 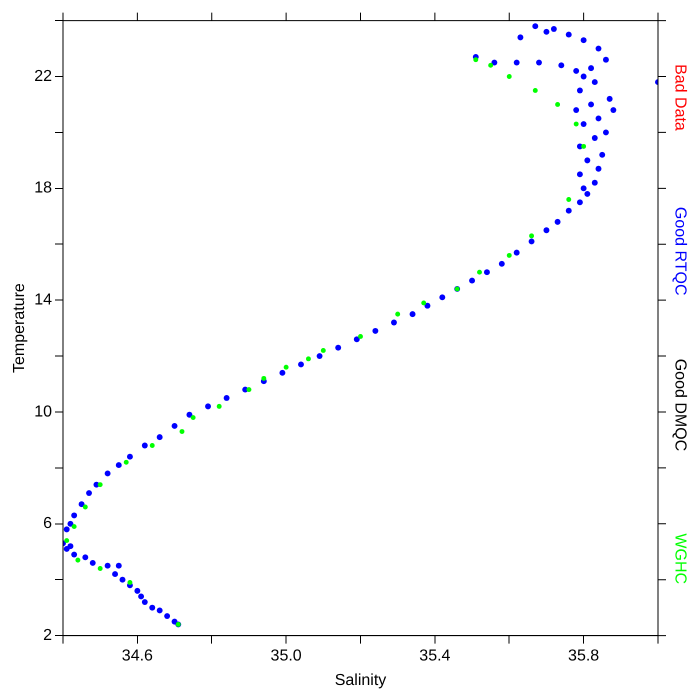 What do you see at coordinates (360, 680) in the screenshot?
I see `x-axis-title: Salinity` at bounding box center [360, 680].